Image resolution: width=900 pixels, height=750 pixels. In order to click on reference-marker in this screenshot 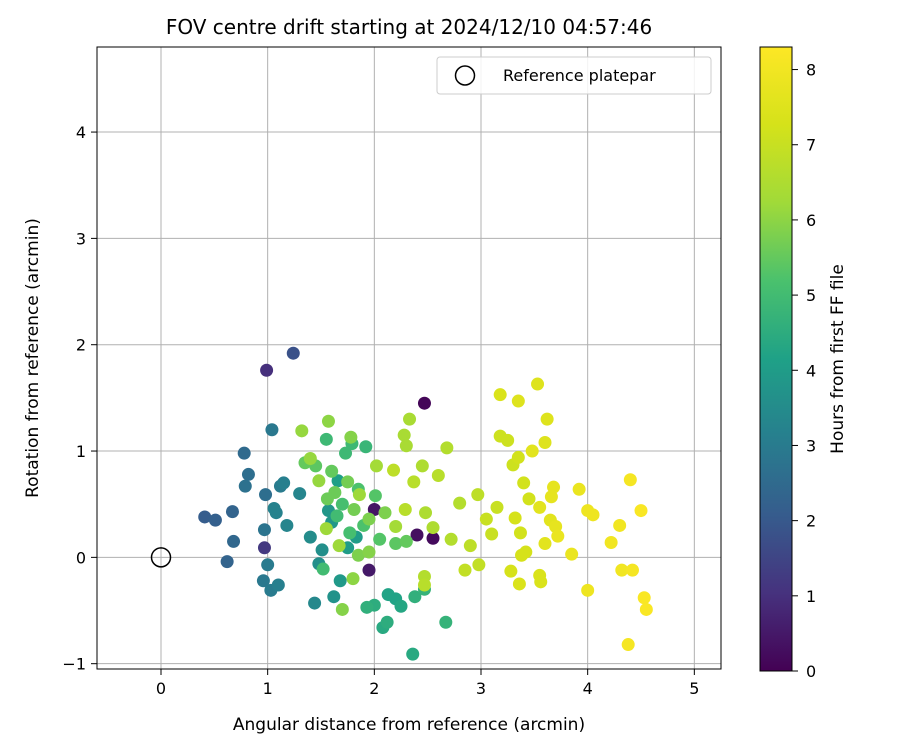, I will do `click(161, 557)`.